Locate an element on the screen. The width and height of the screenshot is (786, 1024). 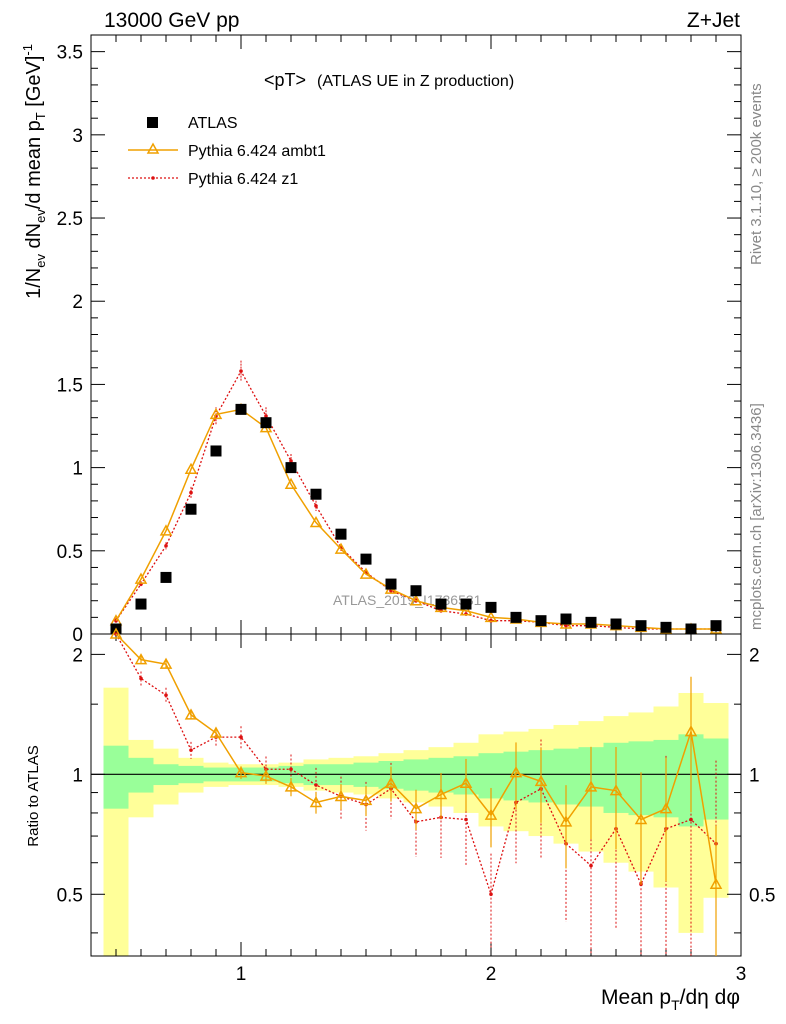
legend-ambt1-marker is located at coordinates (153, 148).